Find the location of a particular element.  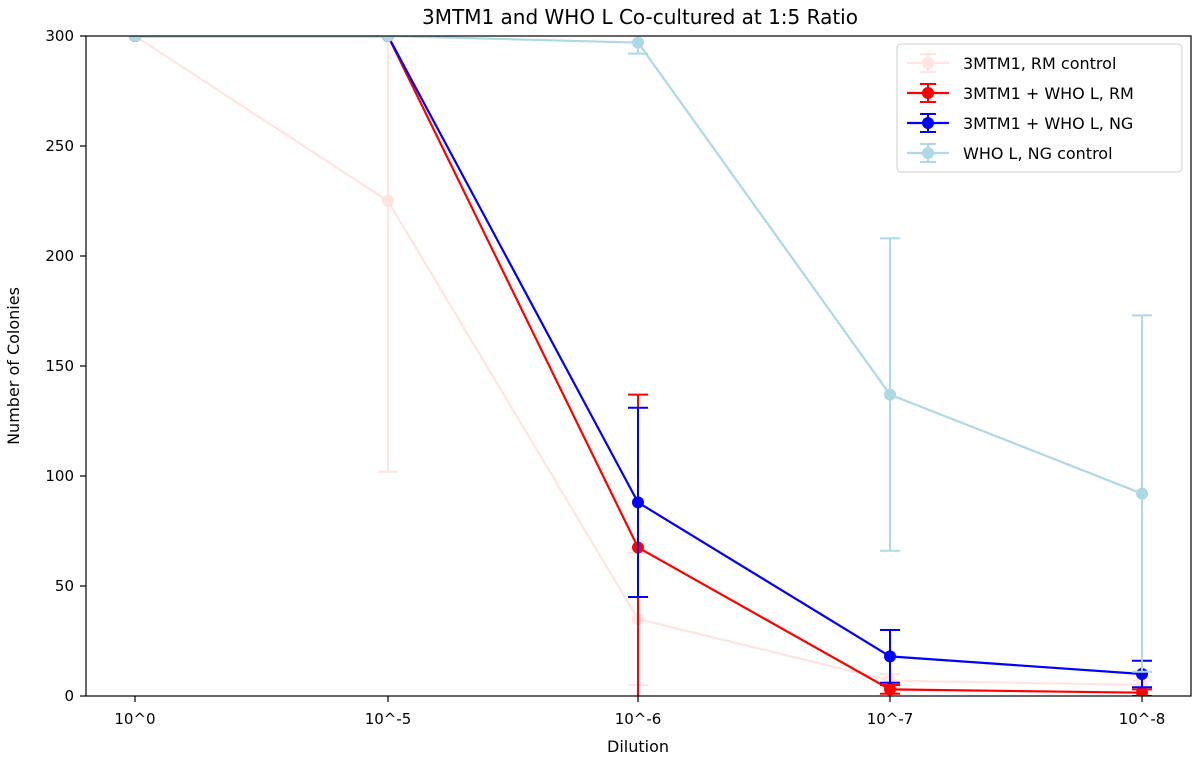

legend-entry: 3MTM1 + WHO L, NG is located at coordinates (1020, 123).